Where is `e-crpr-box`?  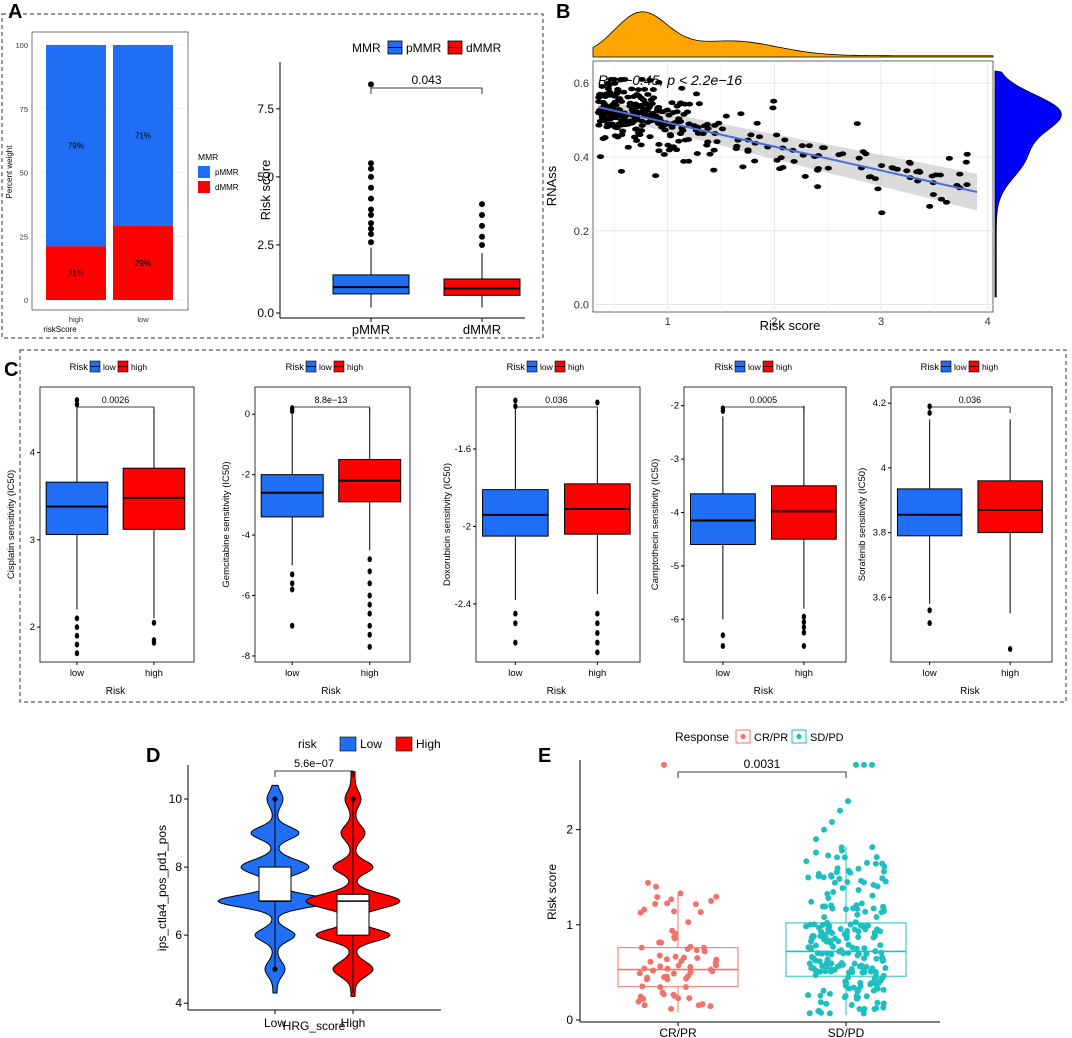 e-crpr-box is located at coordinates (678, 967).